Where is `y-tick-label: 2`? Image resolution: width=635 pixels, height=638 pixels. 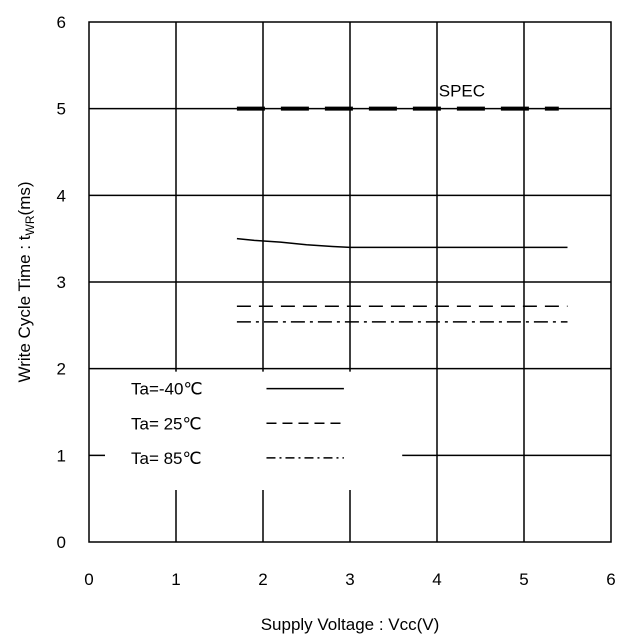
y-tick-label: 2 is located at coordinates (61, 369).